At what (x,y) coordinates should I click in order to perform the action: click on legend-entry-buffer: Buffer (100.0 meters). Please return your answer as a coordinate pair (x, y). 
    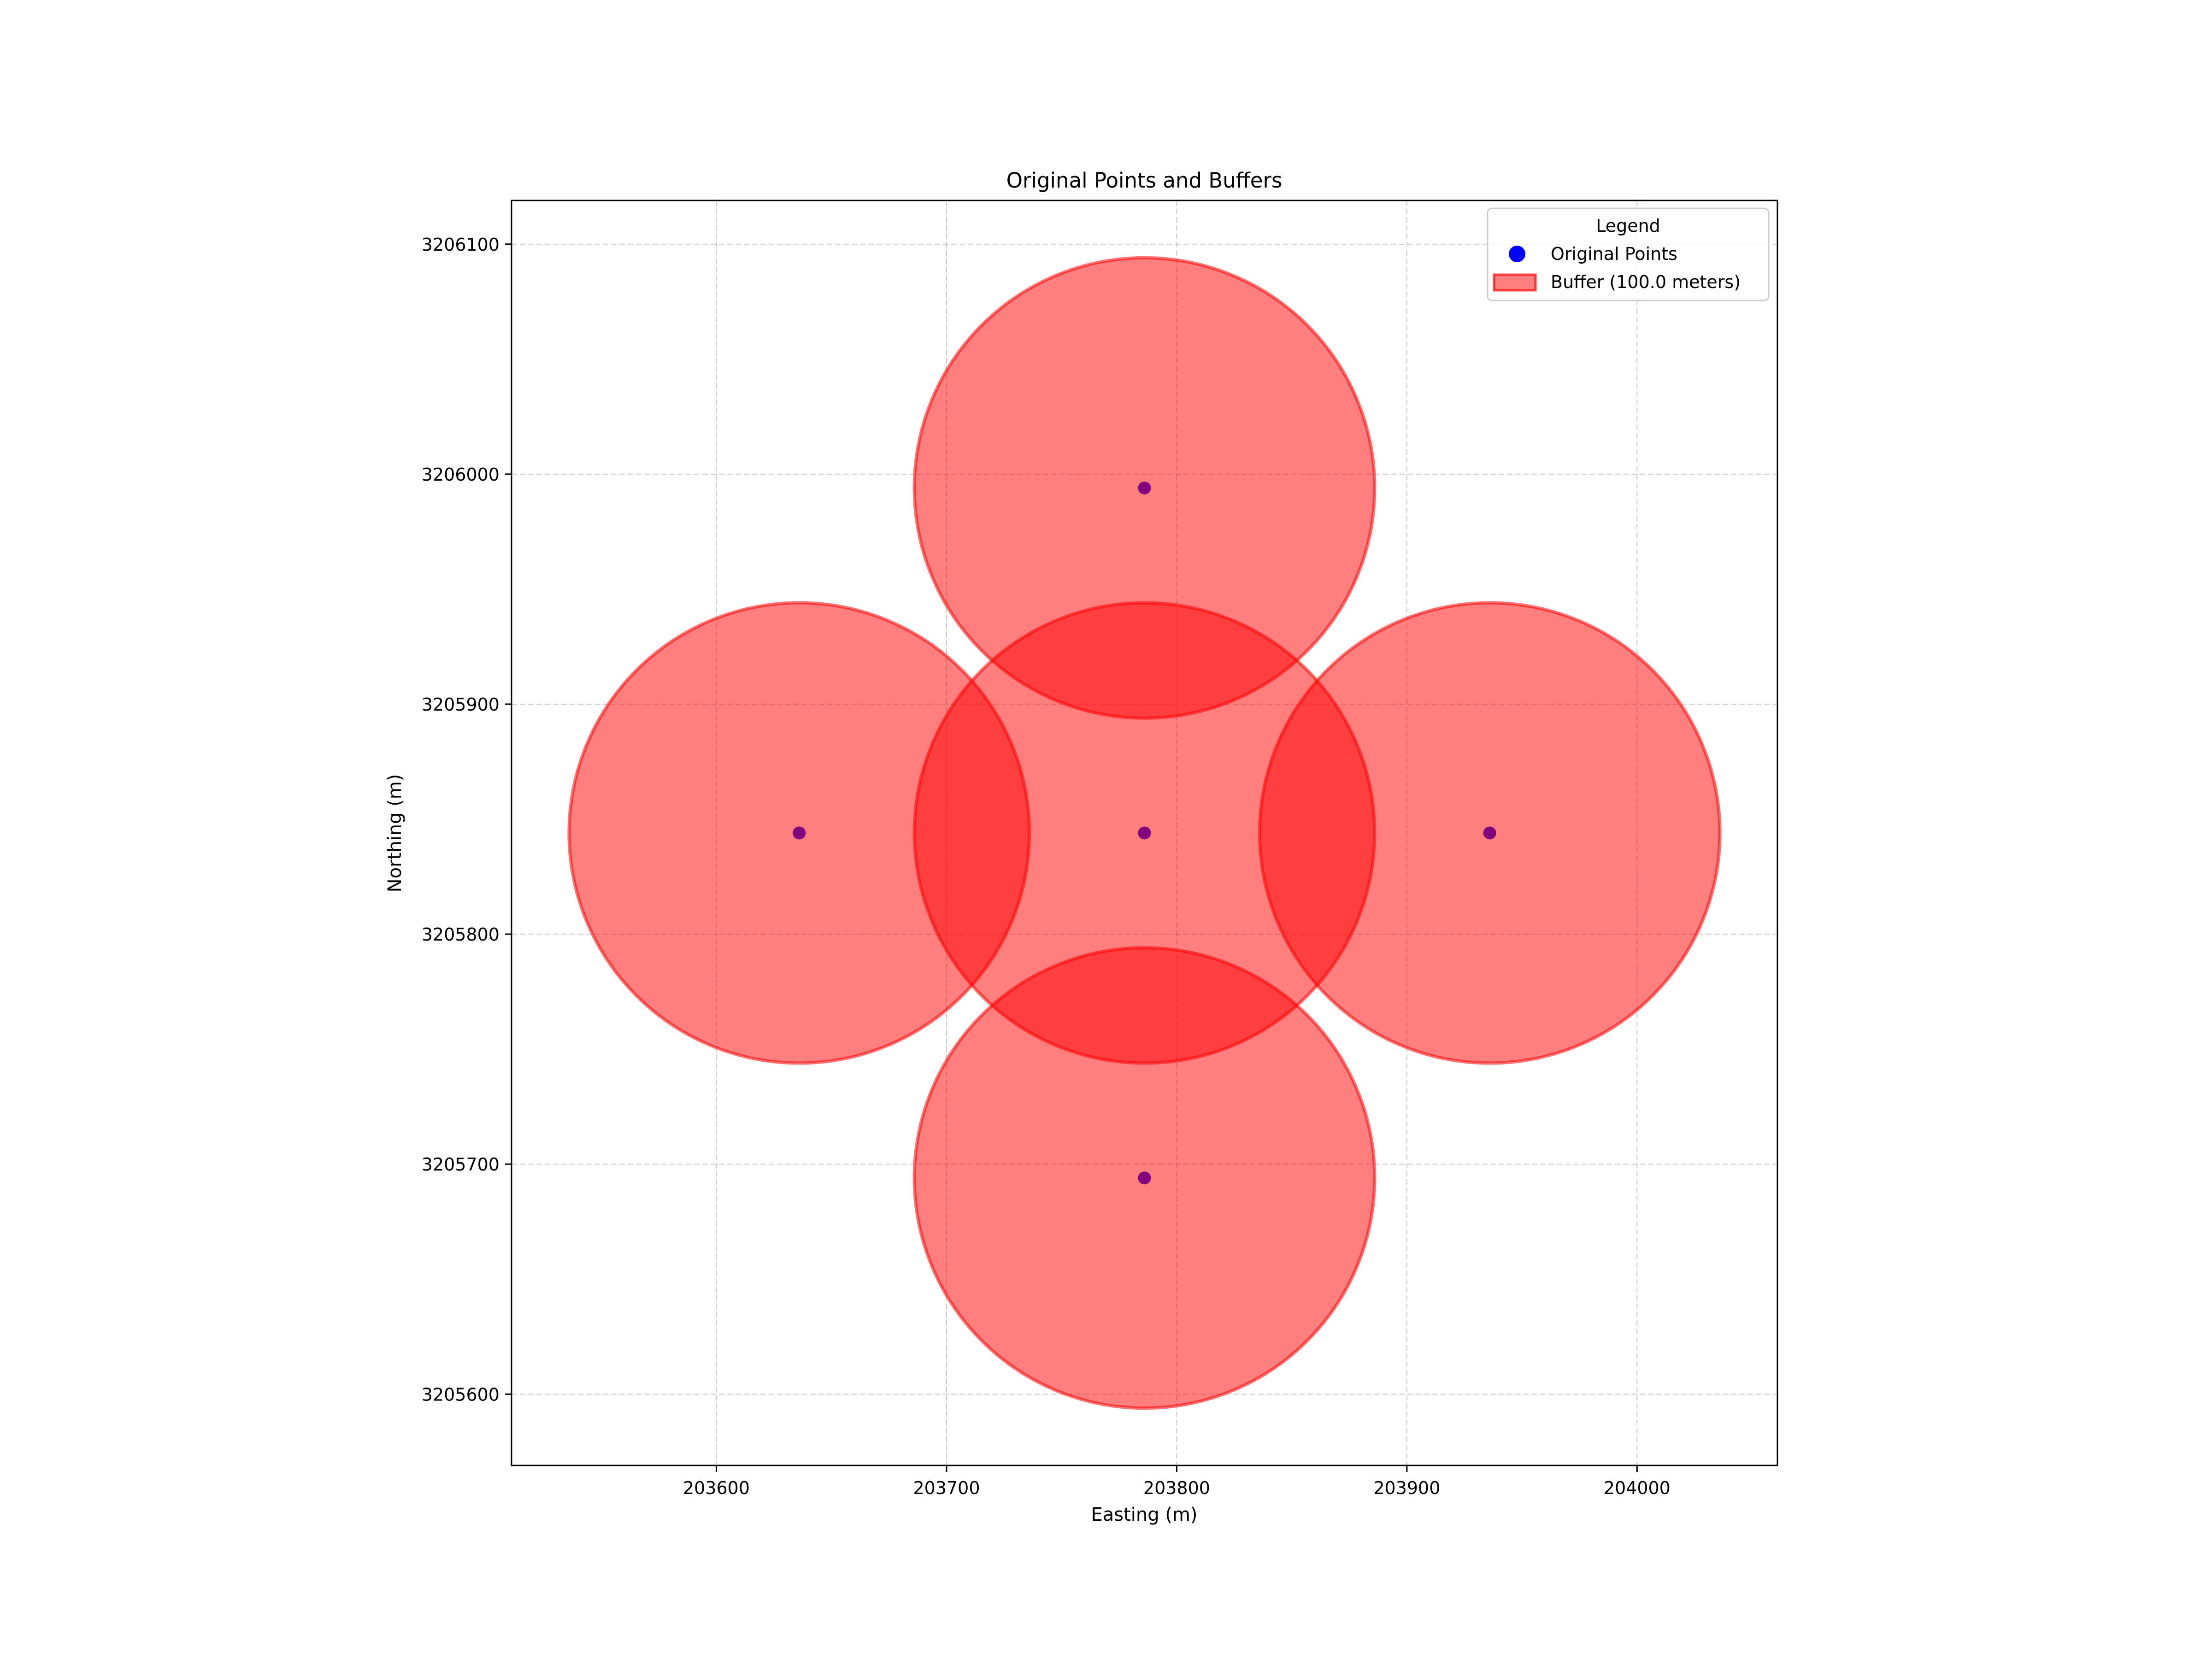
    Looking at the image, I should click on (1646, 282).